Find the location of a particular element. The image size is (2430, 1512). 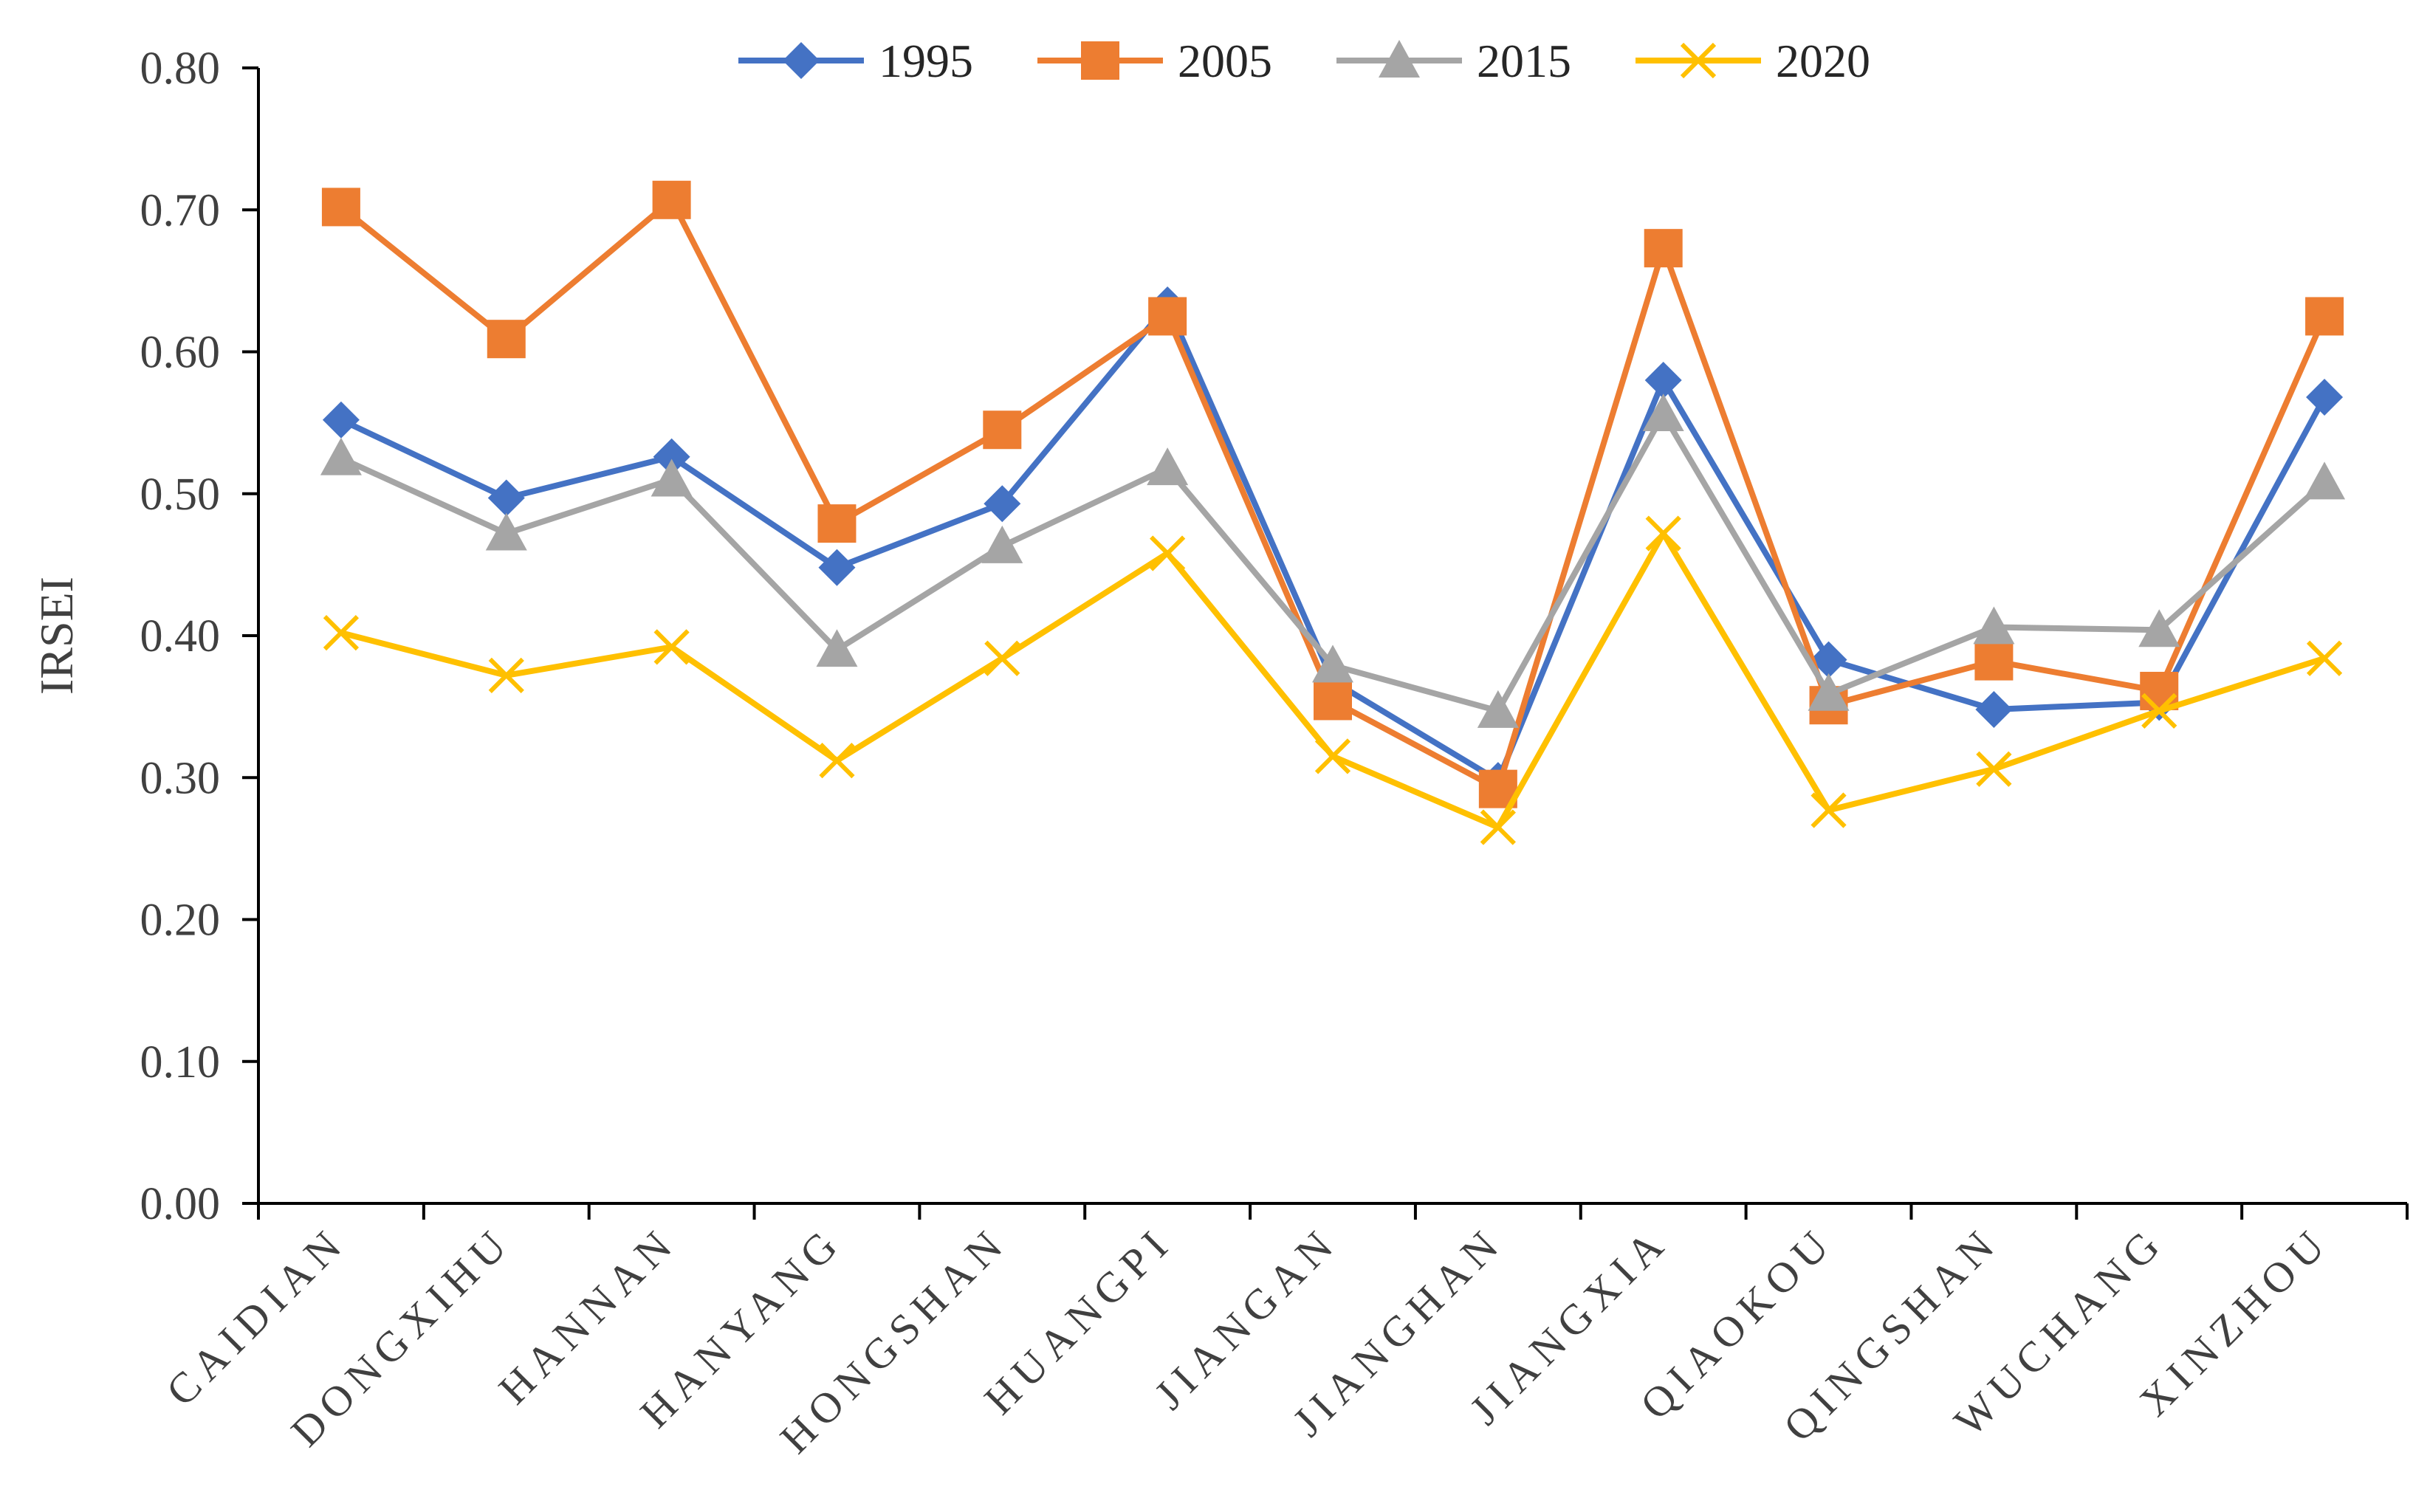

legend-label: 2020 is located at coordinates (1823, 61).